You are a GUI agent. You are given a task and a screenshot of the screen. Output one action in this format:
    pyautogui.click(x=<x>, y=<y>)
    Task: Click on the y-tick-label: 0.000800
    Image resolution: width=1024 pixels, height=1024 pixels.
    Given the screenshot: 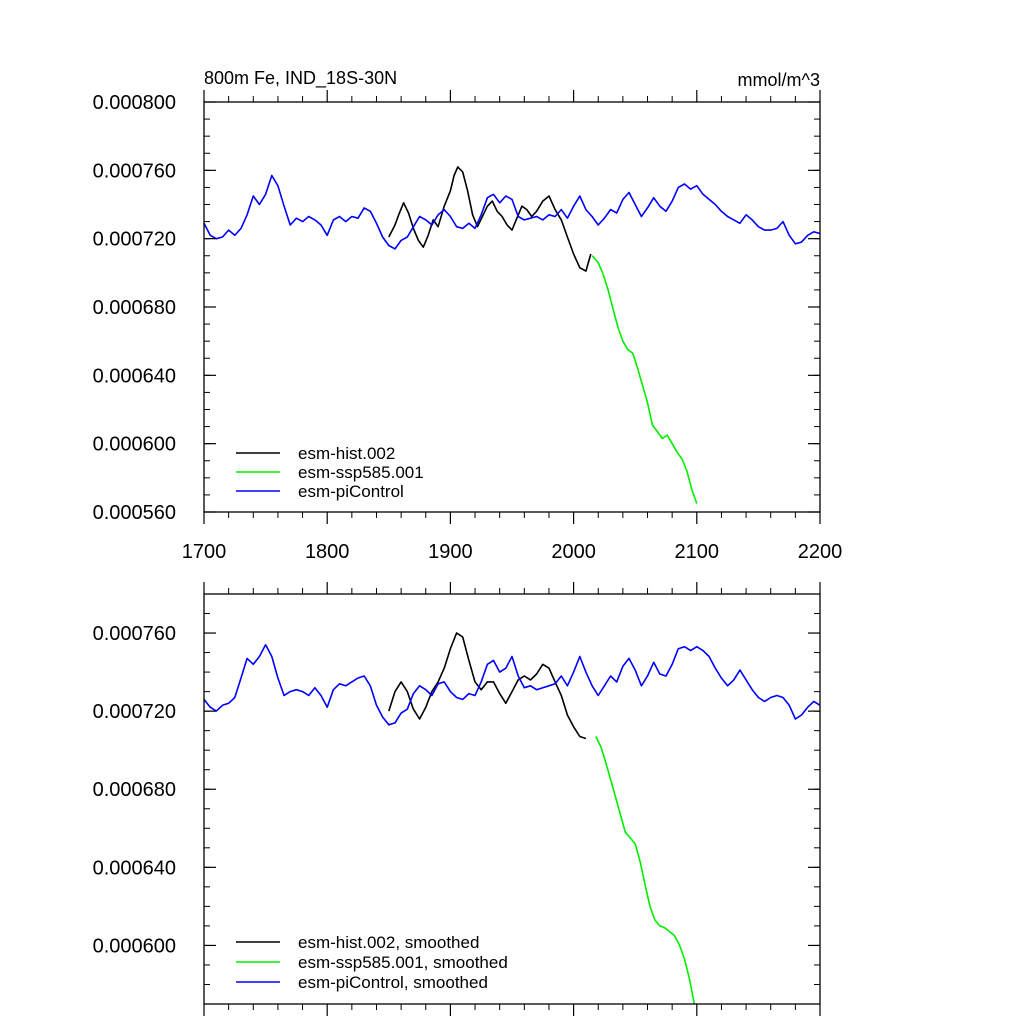 What is the action you would take?
    pyautogui.click(x=134, y=103)
    